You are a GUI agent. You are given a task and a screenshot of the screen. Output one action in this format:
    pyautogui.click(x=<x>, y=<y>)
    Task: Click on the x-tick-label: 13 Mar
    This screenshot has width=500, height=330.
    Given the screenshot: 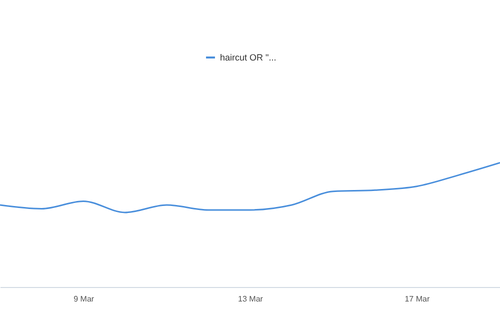 What is the action you would take?
    pyautogui.click(x=251, y=299)
    